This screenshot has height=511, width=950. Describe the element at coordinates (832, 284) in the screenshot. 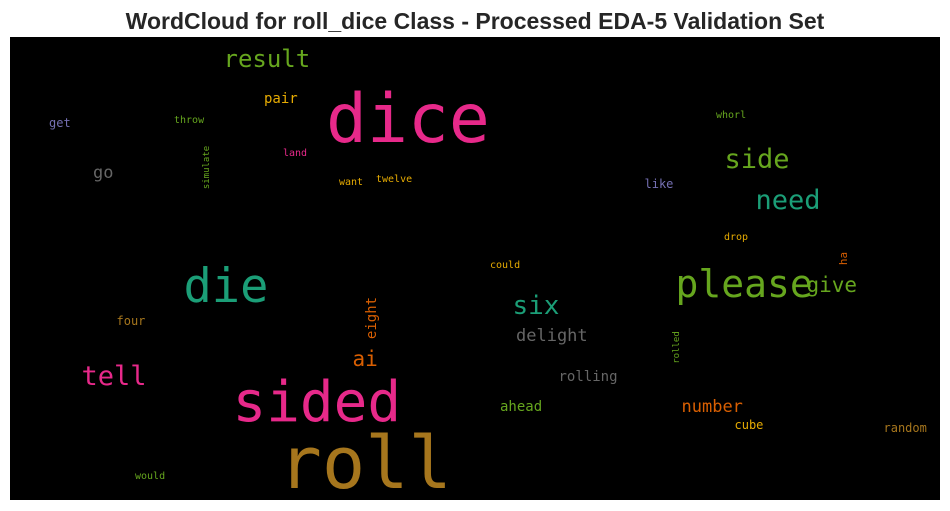

I see `word-give: give` at that location.